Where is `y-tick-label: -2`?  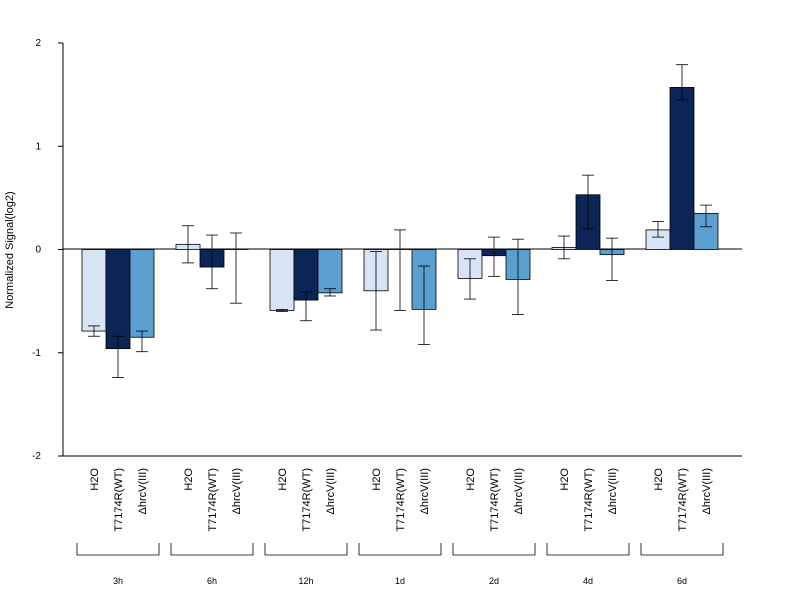 y-tick-label: -2 is located at coordinates (36, 456).